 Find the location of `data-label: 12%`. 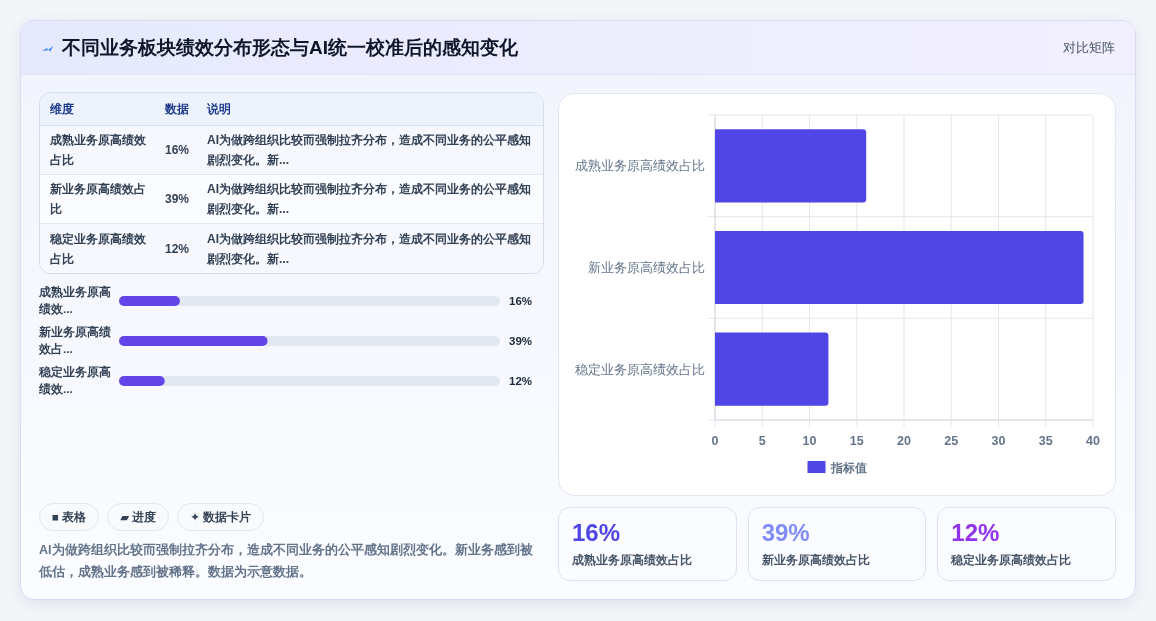

data-label: 12% is located at coordinates (521, 381).